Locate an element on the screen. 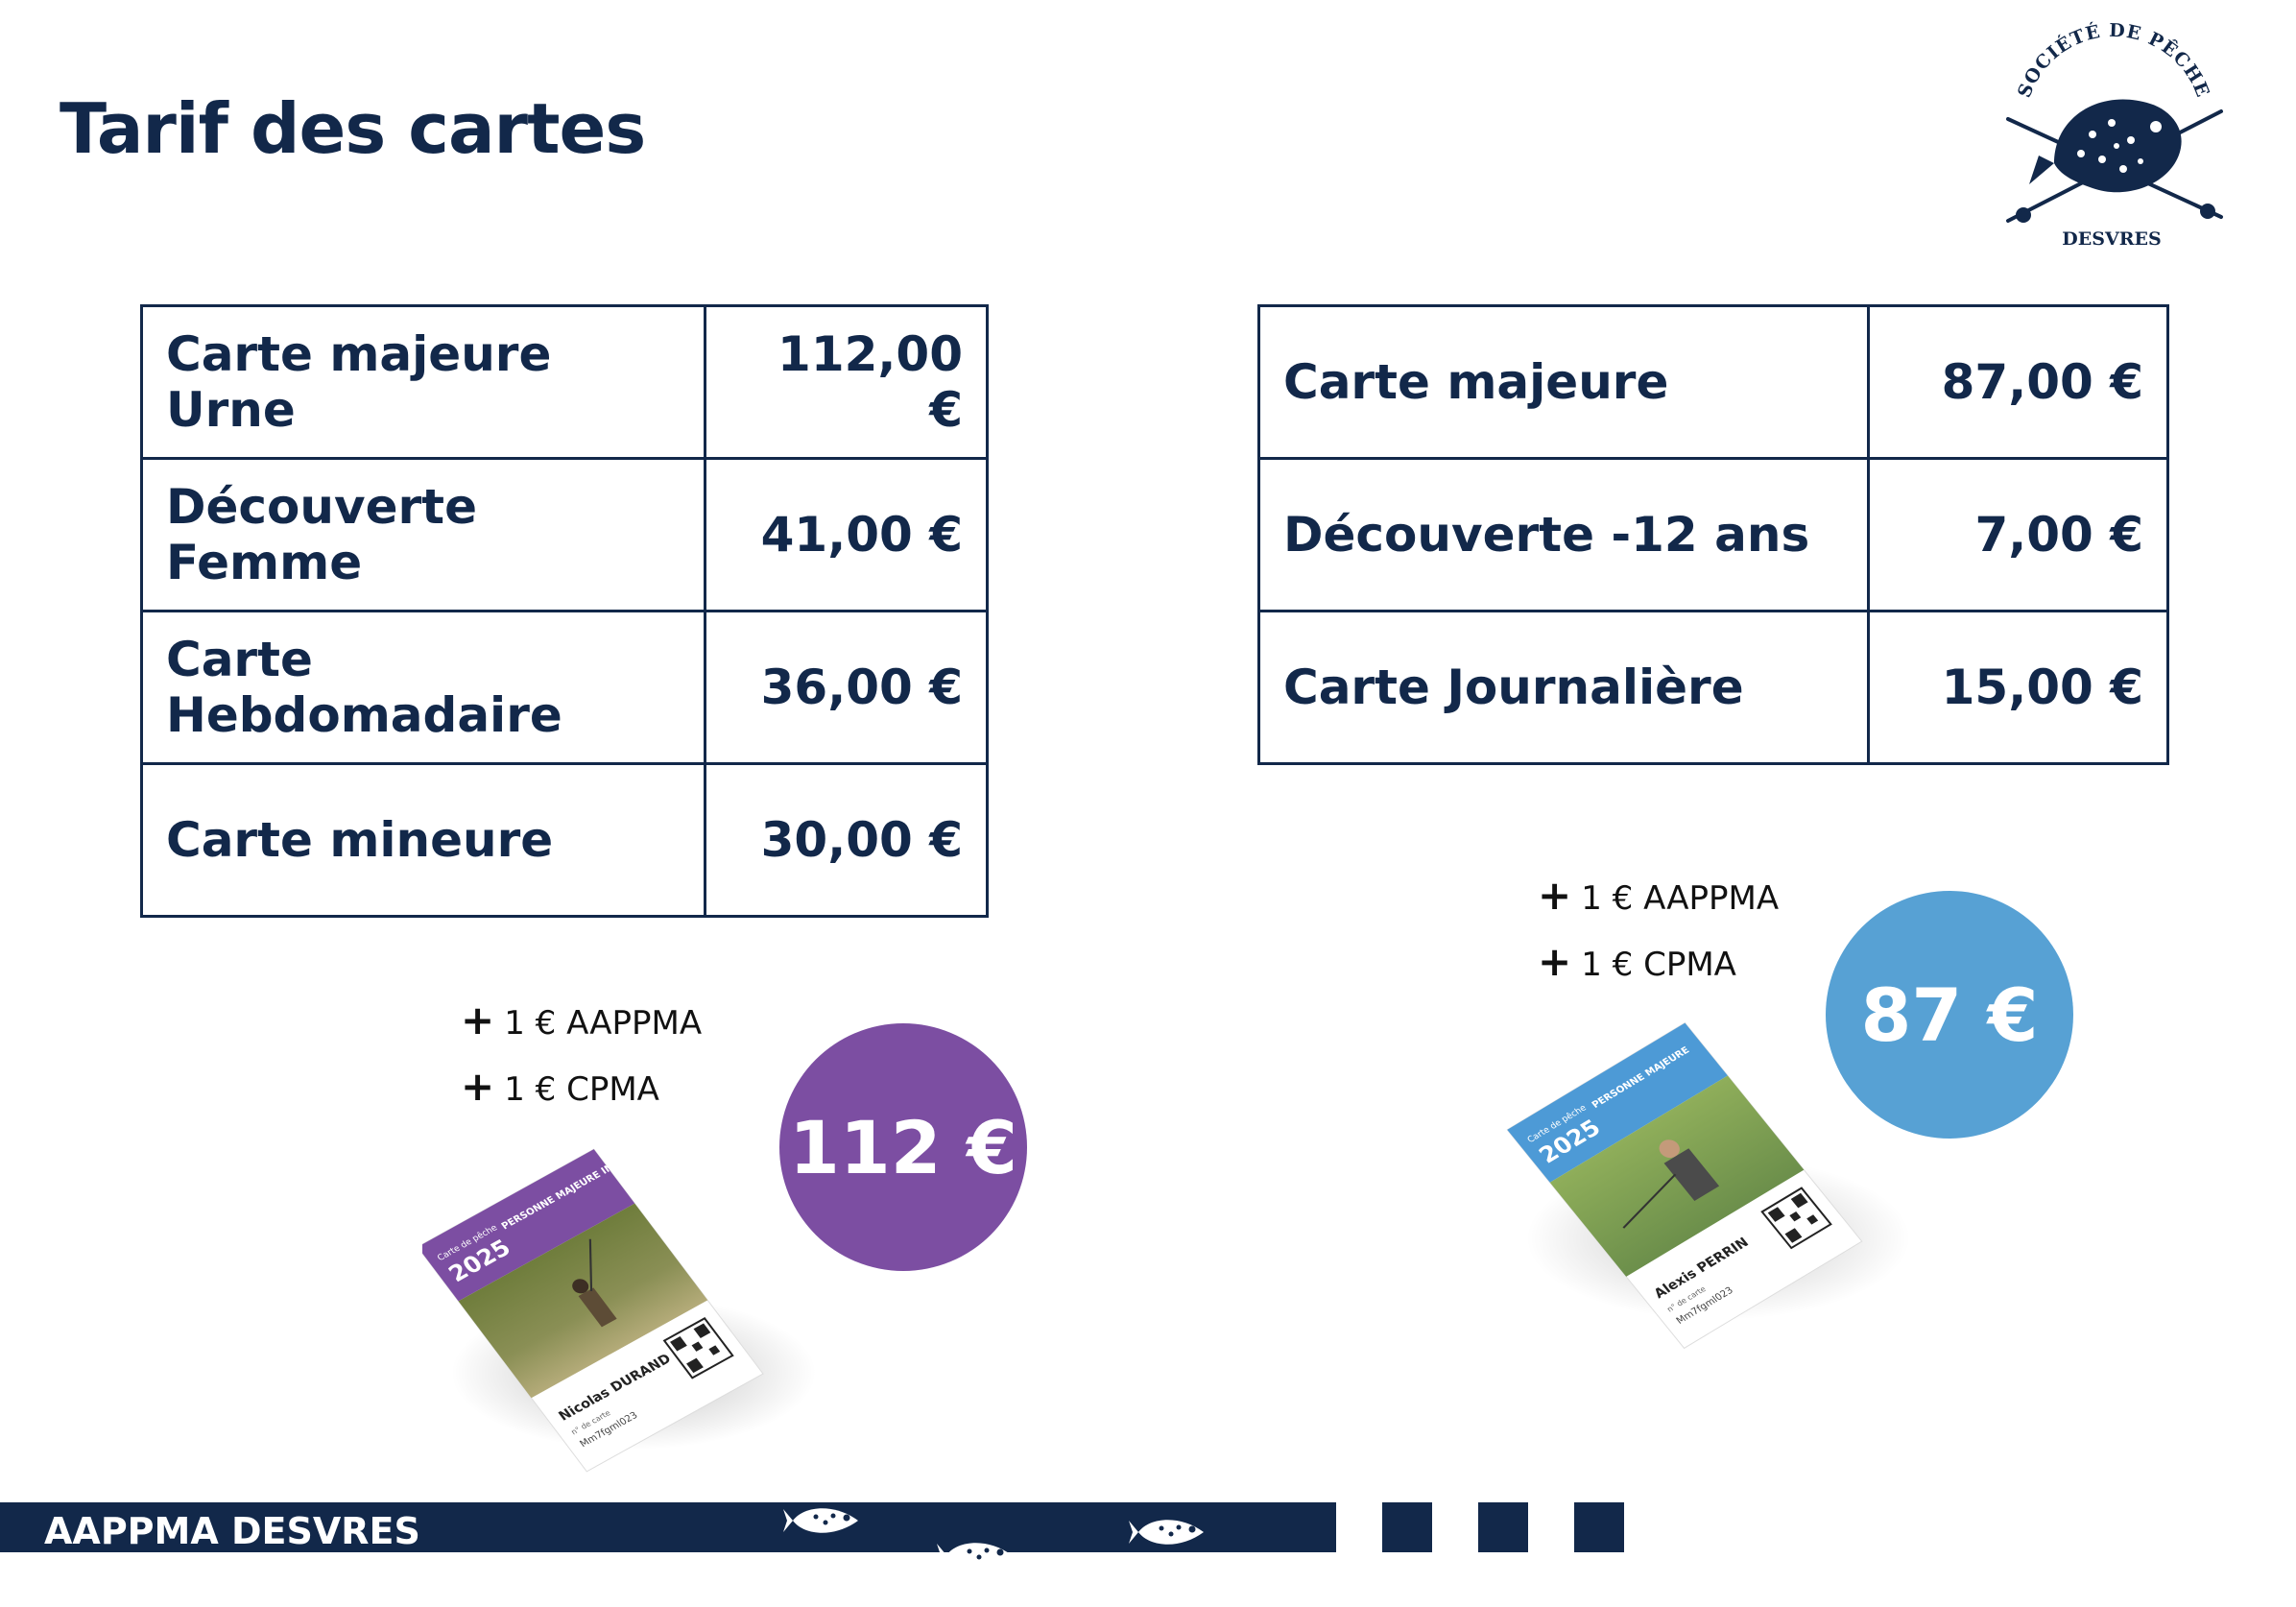  card-label: Carte Journalière is located at coordinates (1564, 687).